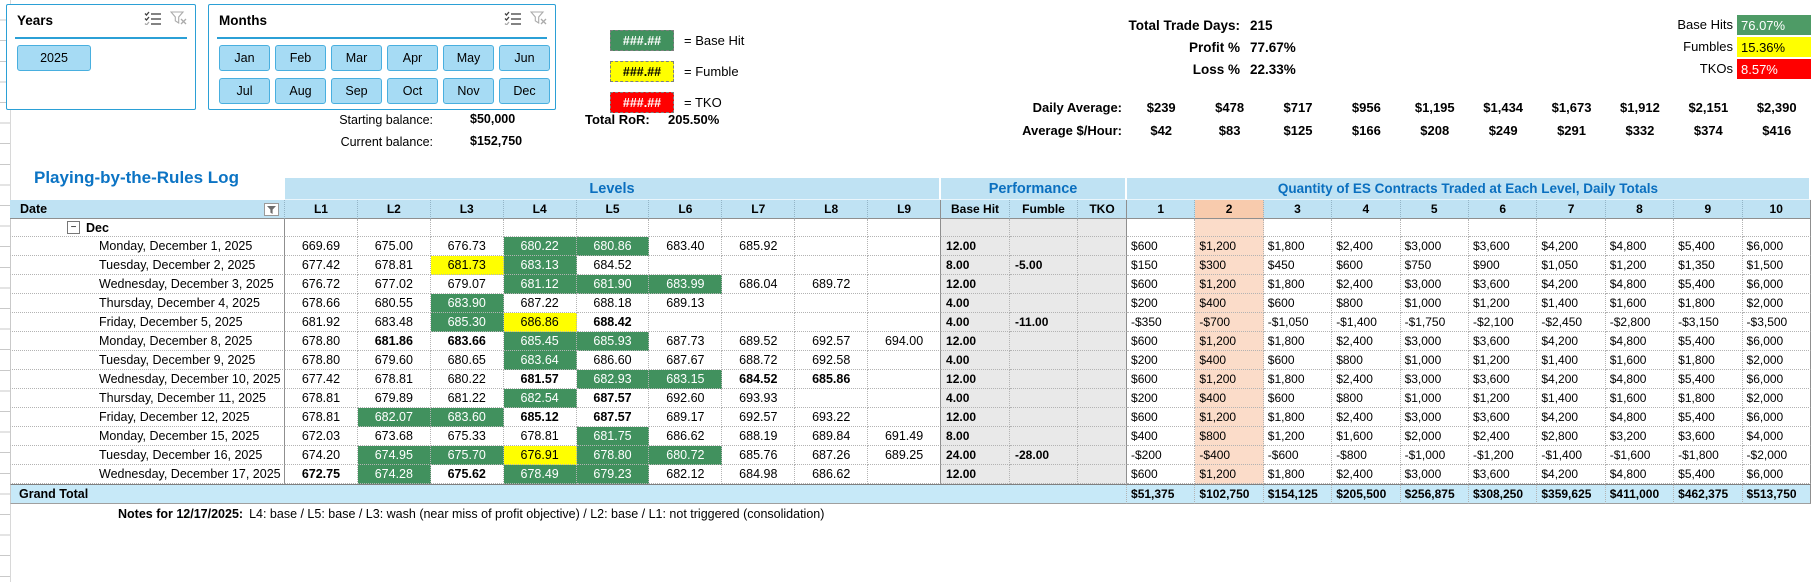  I want to click on level-cell: 683.90, so click(467, 303).